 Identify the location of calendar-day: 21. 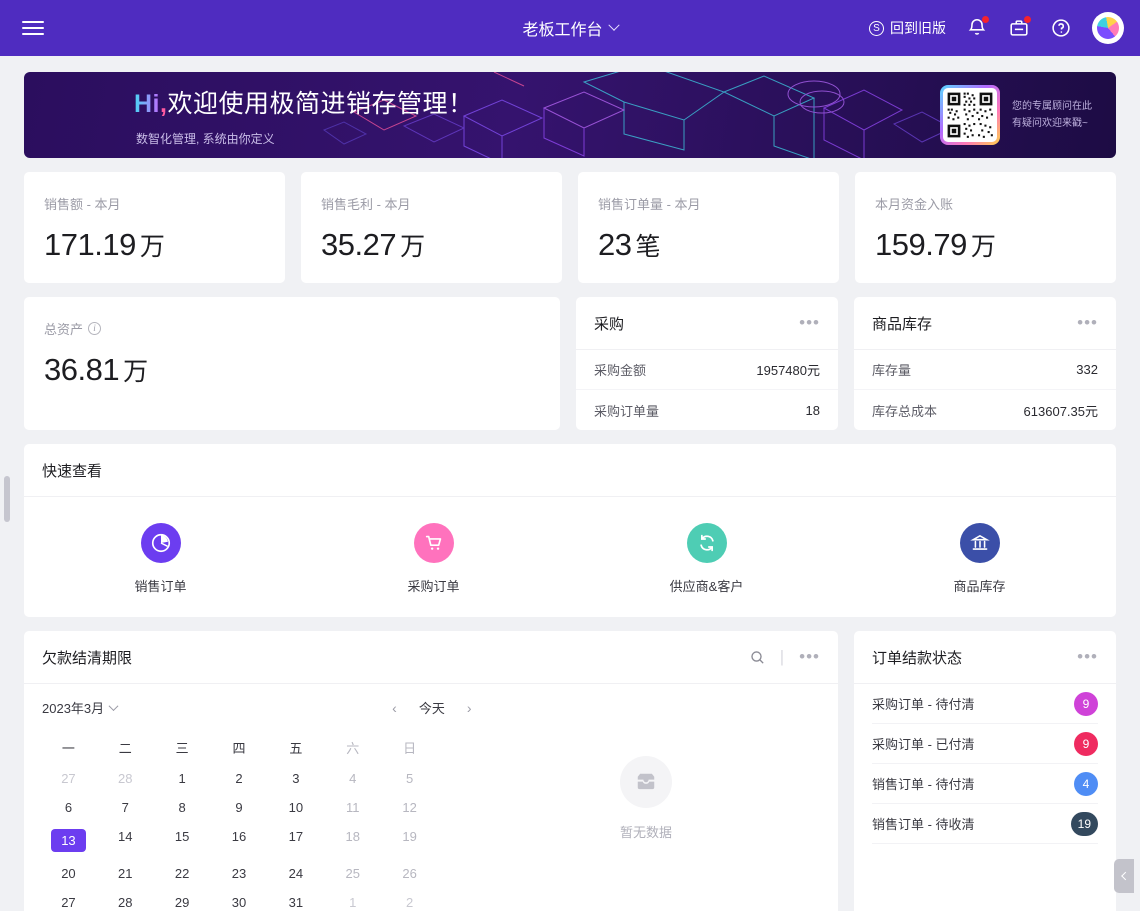
(125, 873).